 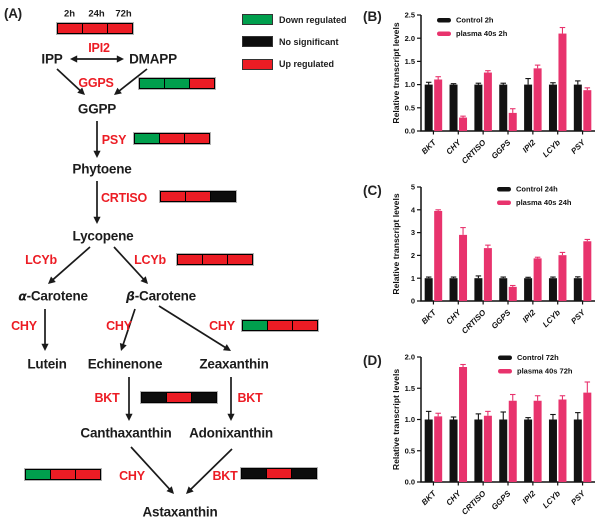 What do you see at coordinates (114, 140) in the screenshot?
I see `enzyme-label-PSY: PSY` at bounding box center [114, 140].